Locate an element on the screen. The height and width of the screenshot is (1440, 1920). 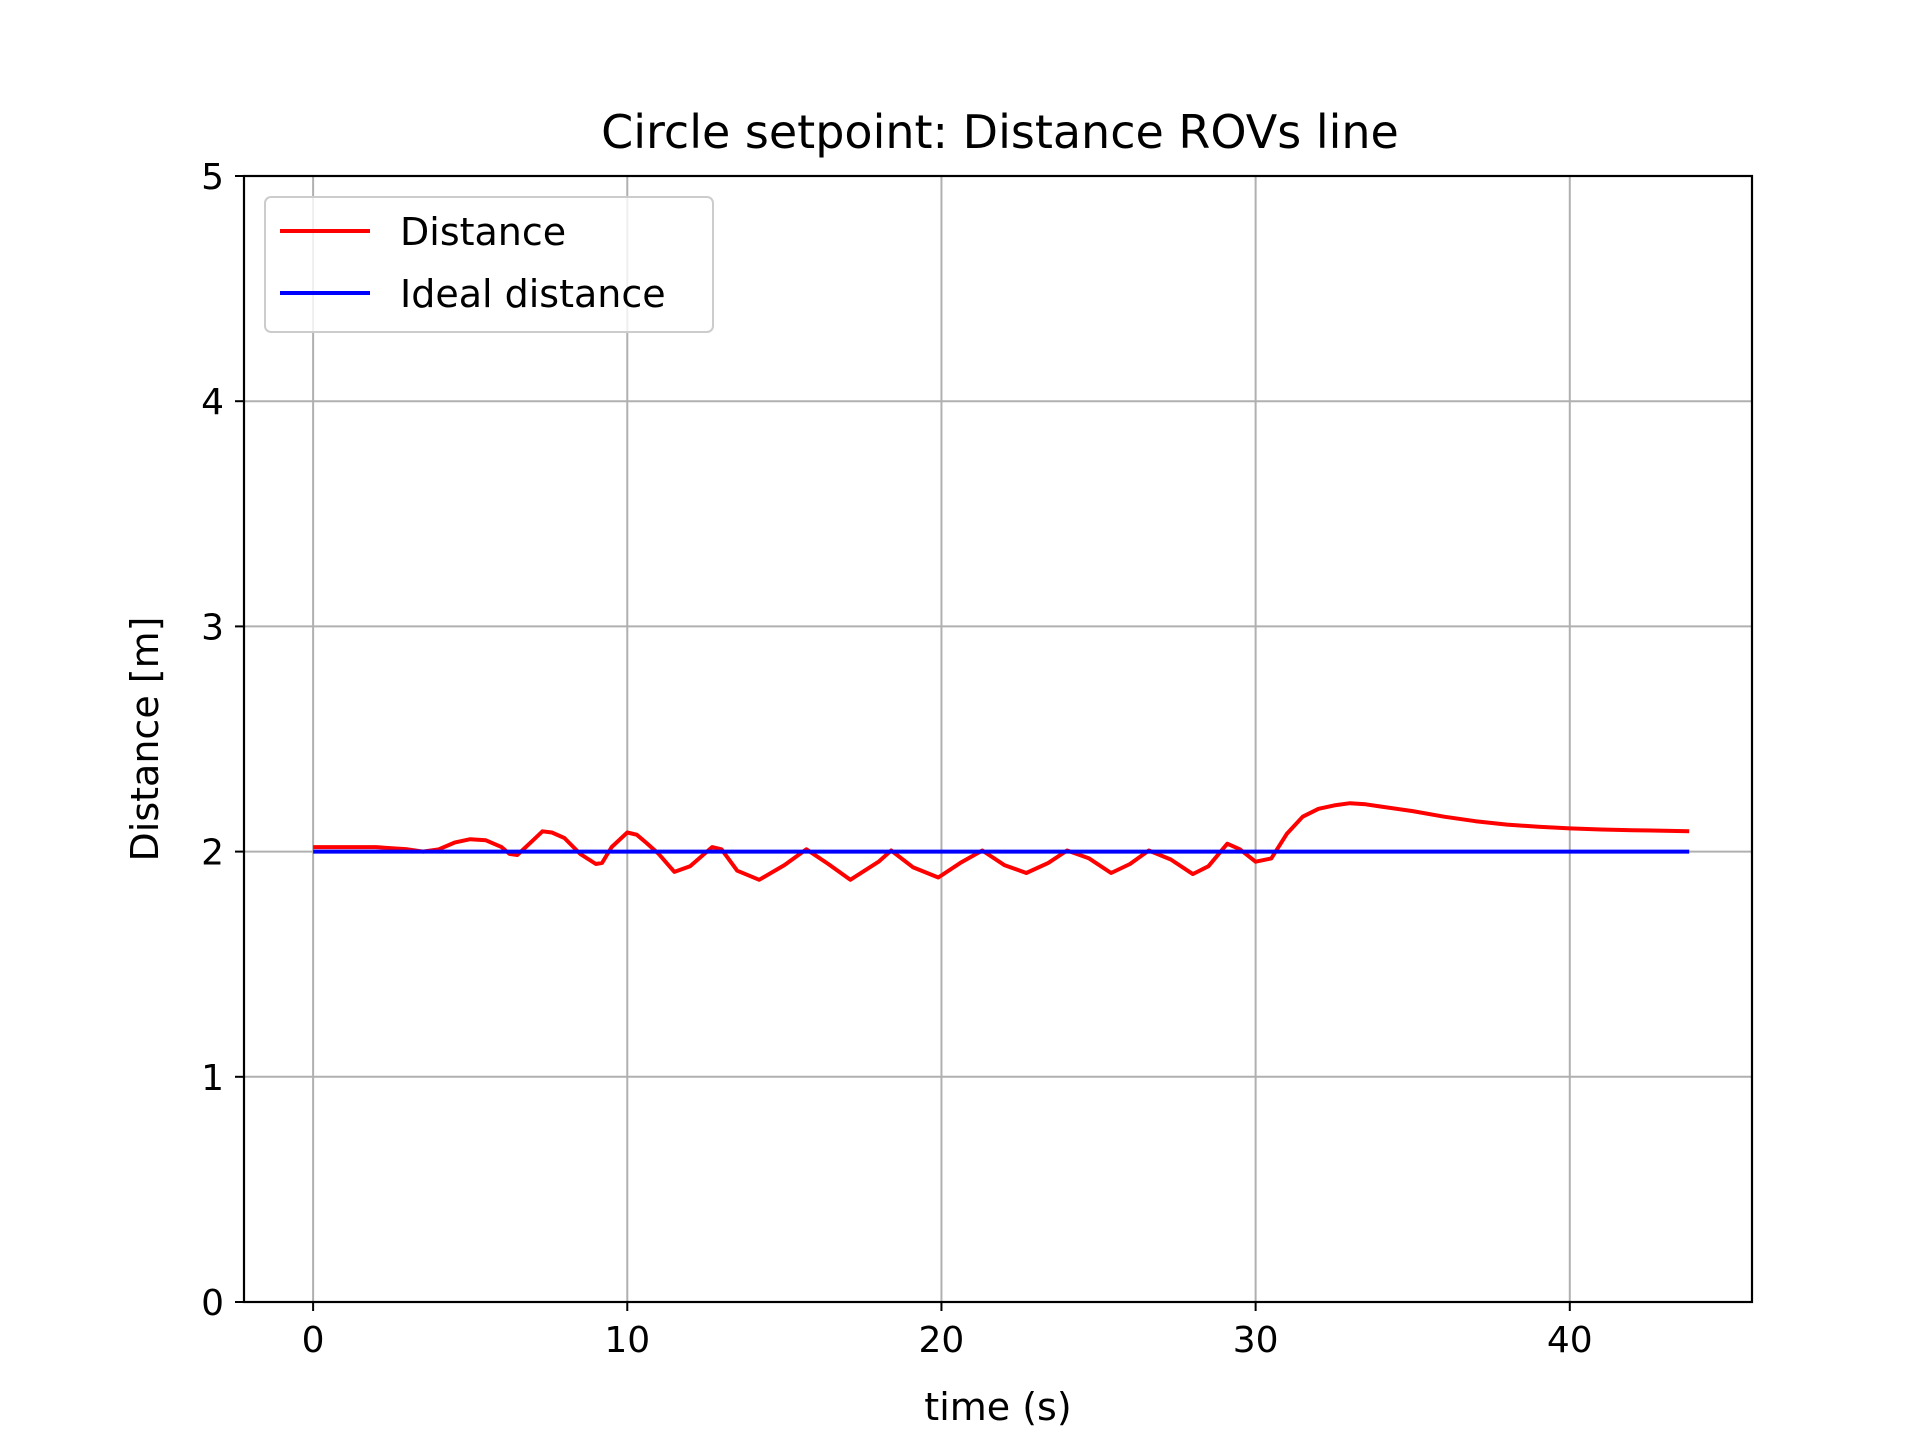
x-tick-label: 0 is located at coordinates (313, 1340).